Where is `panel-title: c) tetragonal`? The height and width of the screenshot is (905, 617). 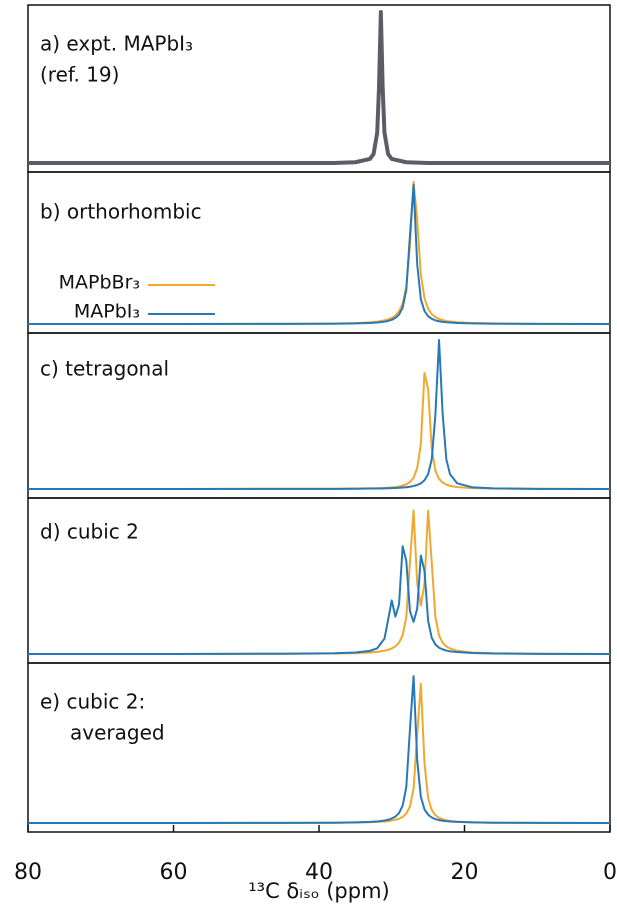 panel-title: c) tetragonal is located at coordinates (104, 369).